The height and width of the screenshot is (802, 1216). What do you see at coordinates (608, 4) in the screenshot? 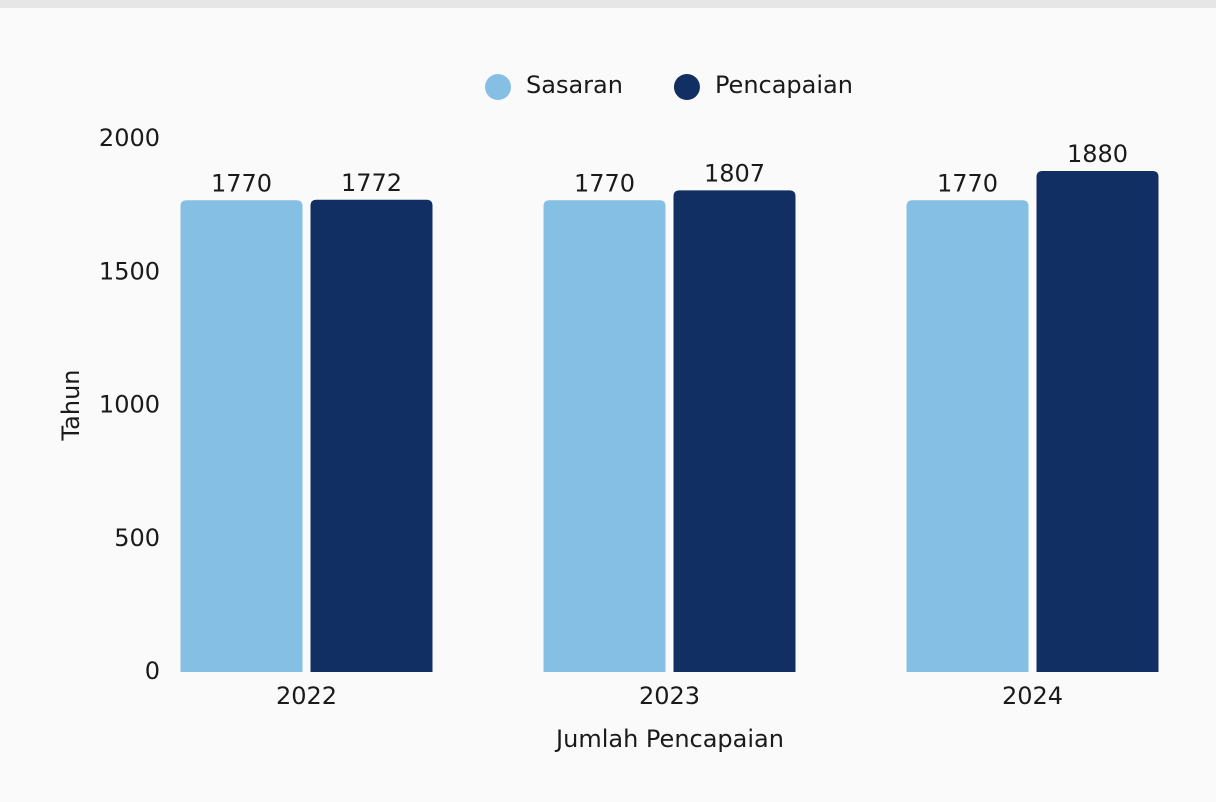
I see `top-band` at bounding box center [608, 4].